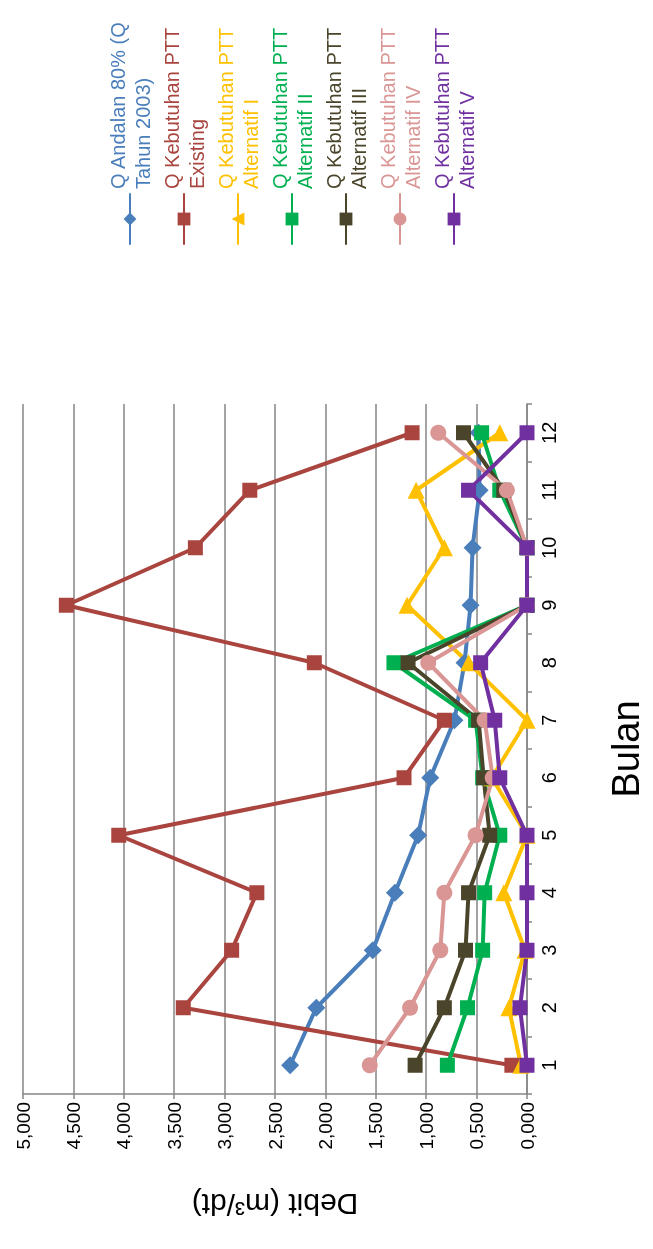 Image resolution: width=653 pixels, height=1249 pixels. What do you see at coordinates (130, 102) in the screenshot?
I see `text: Q Andalan 80% (Q Tahun 2003)` at bounding box center [130, 102].